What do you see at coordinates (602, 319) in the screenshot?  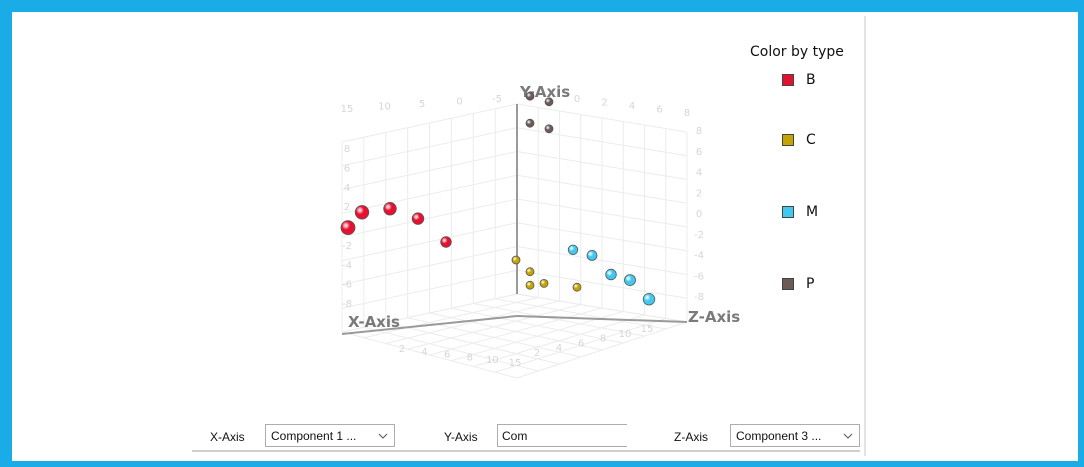 I see `z-axis-line` at bounding box center [602, 319].